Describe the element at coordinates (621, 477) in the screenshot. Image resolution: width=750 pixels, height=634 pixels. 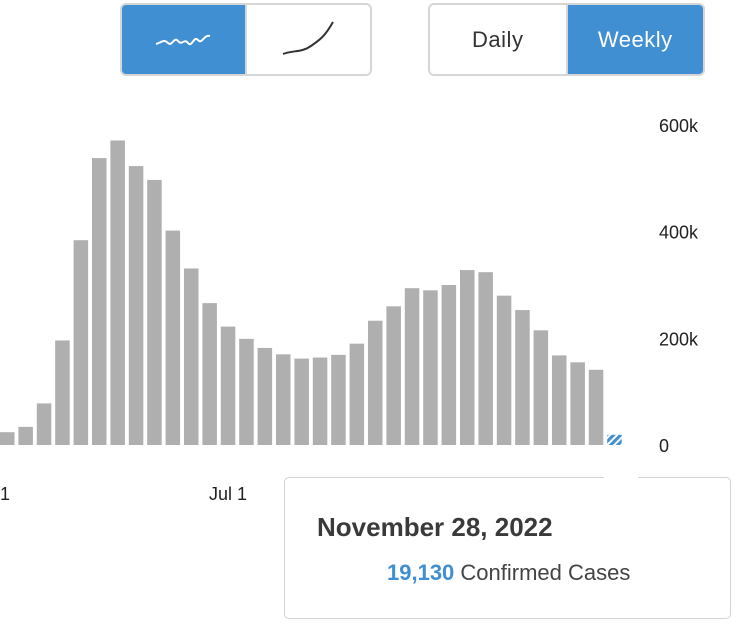
I see `tooltip-pointer-join` at that location.